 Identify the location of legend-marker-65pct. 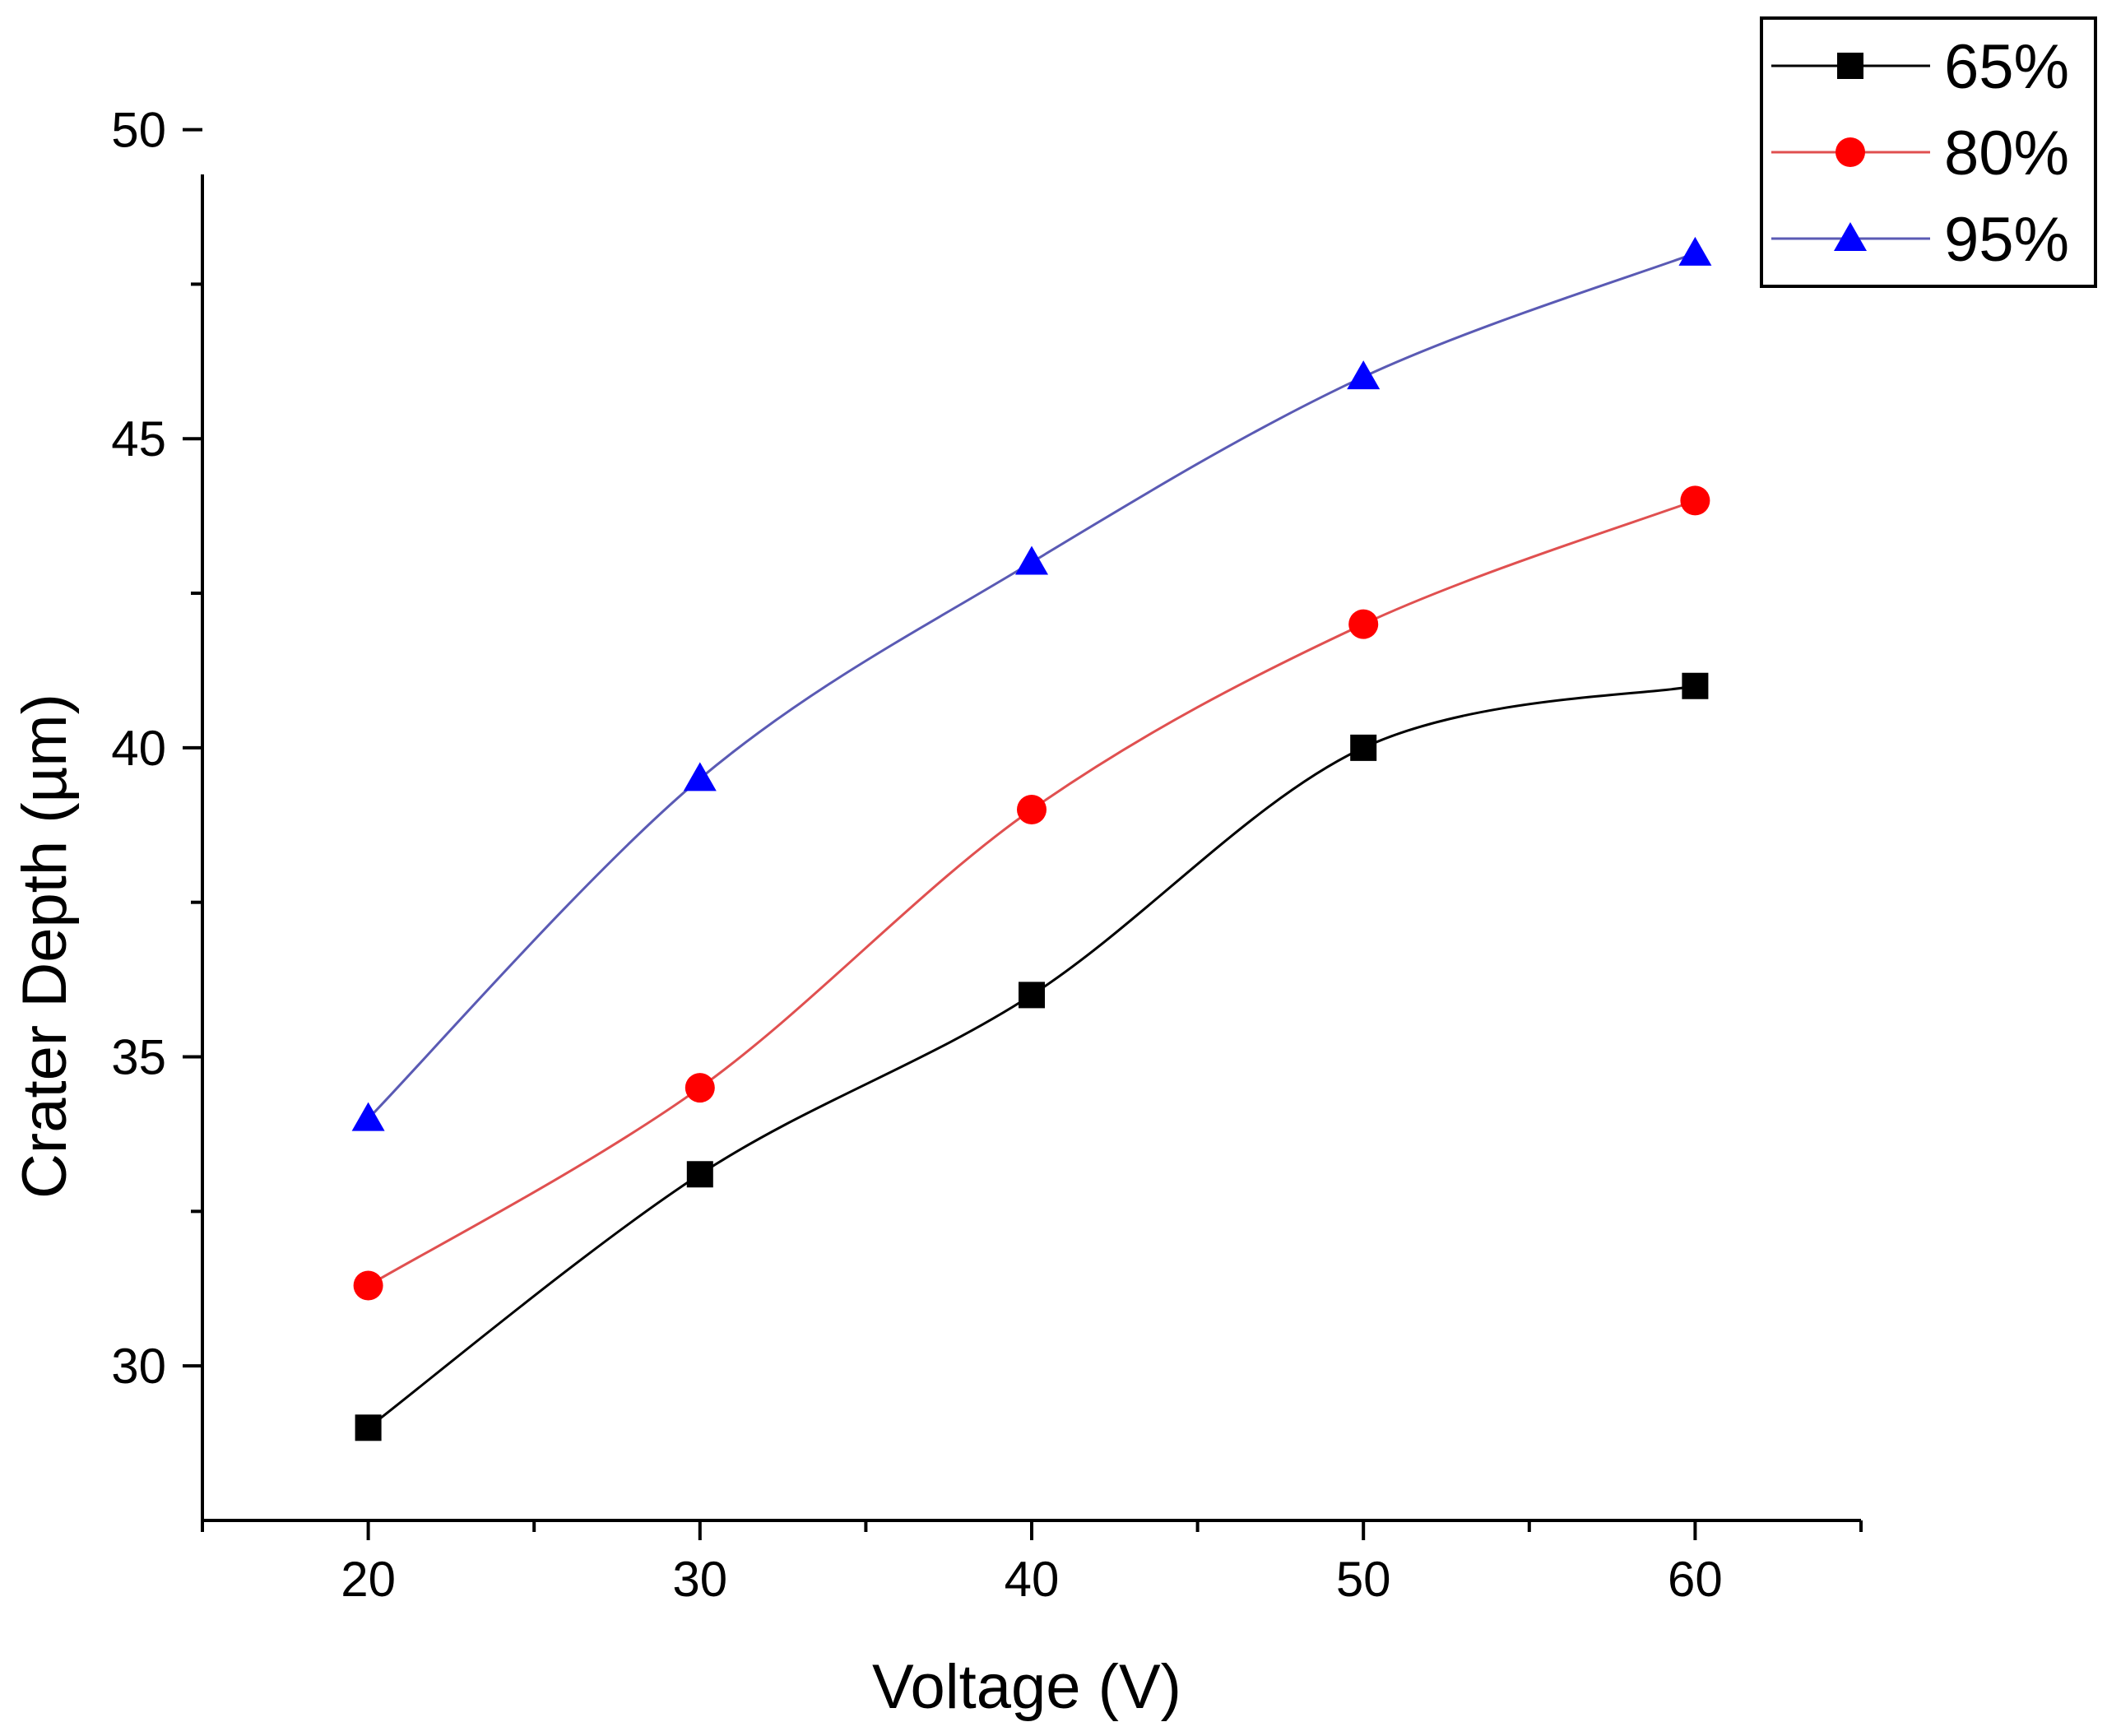
(1850, 66).